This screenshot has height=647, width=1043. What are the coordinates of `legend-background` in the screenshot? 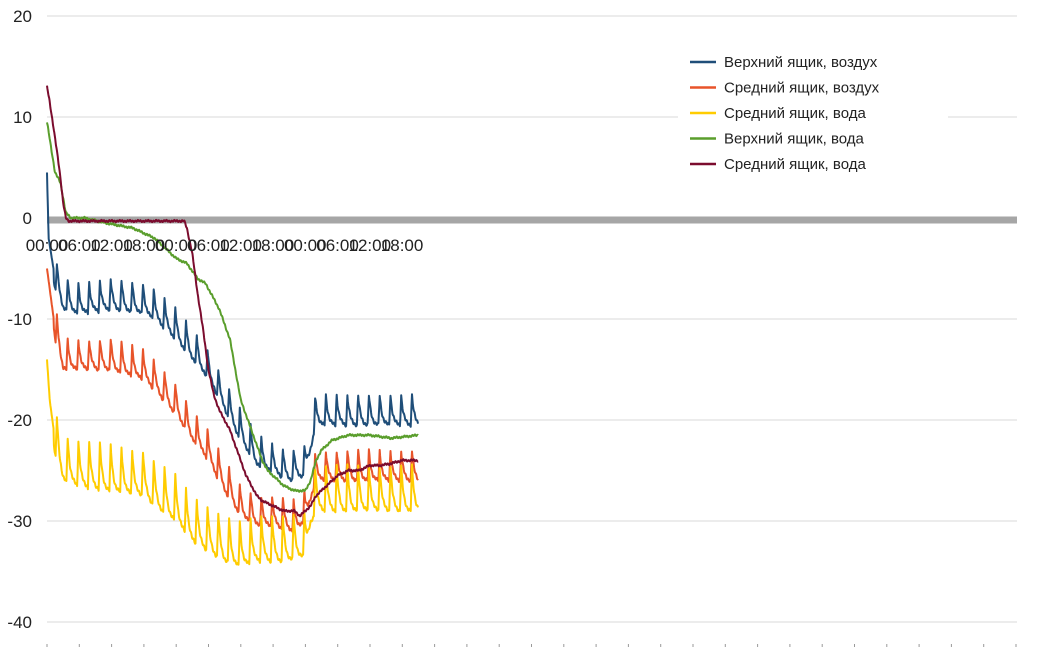 It's located at (813, 110).